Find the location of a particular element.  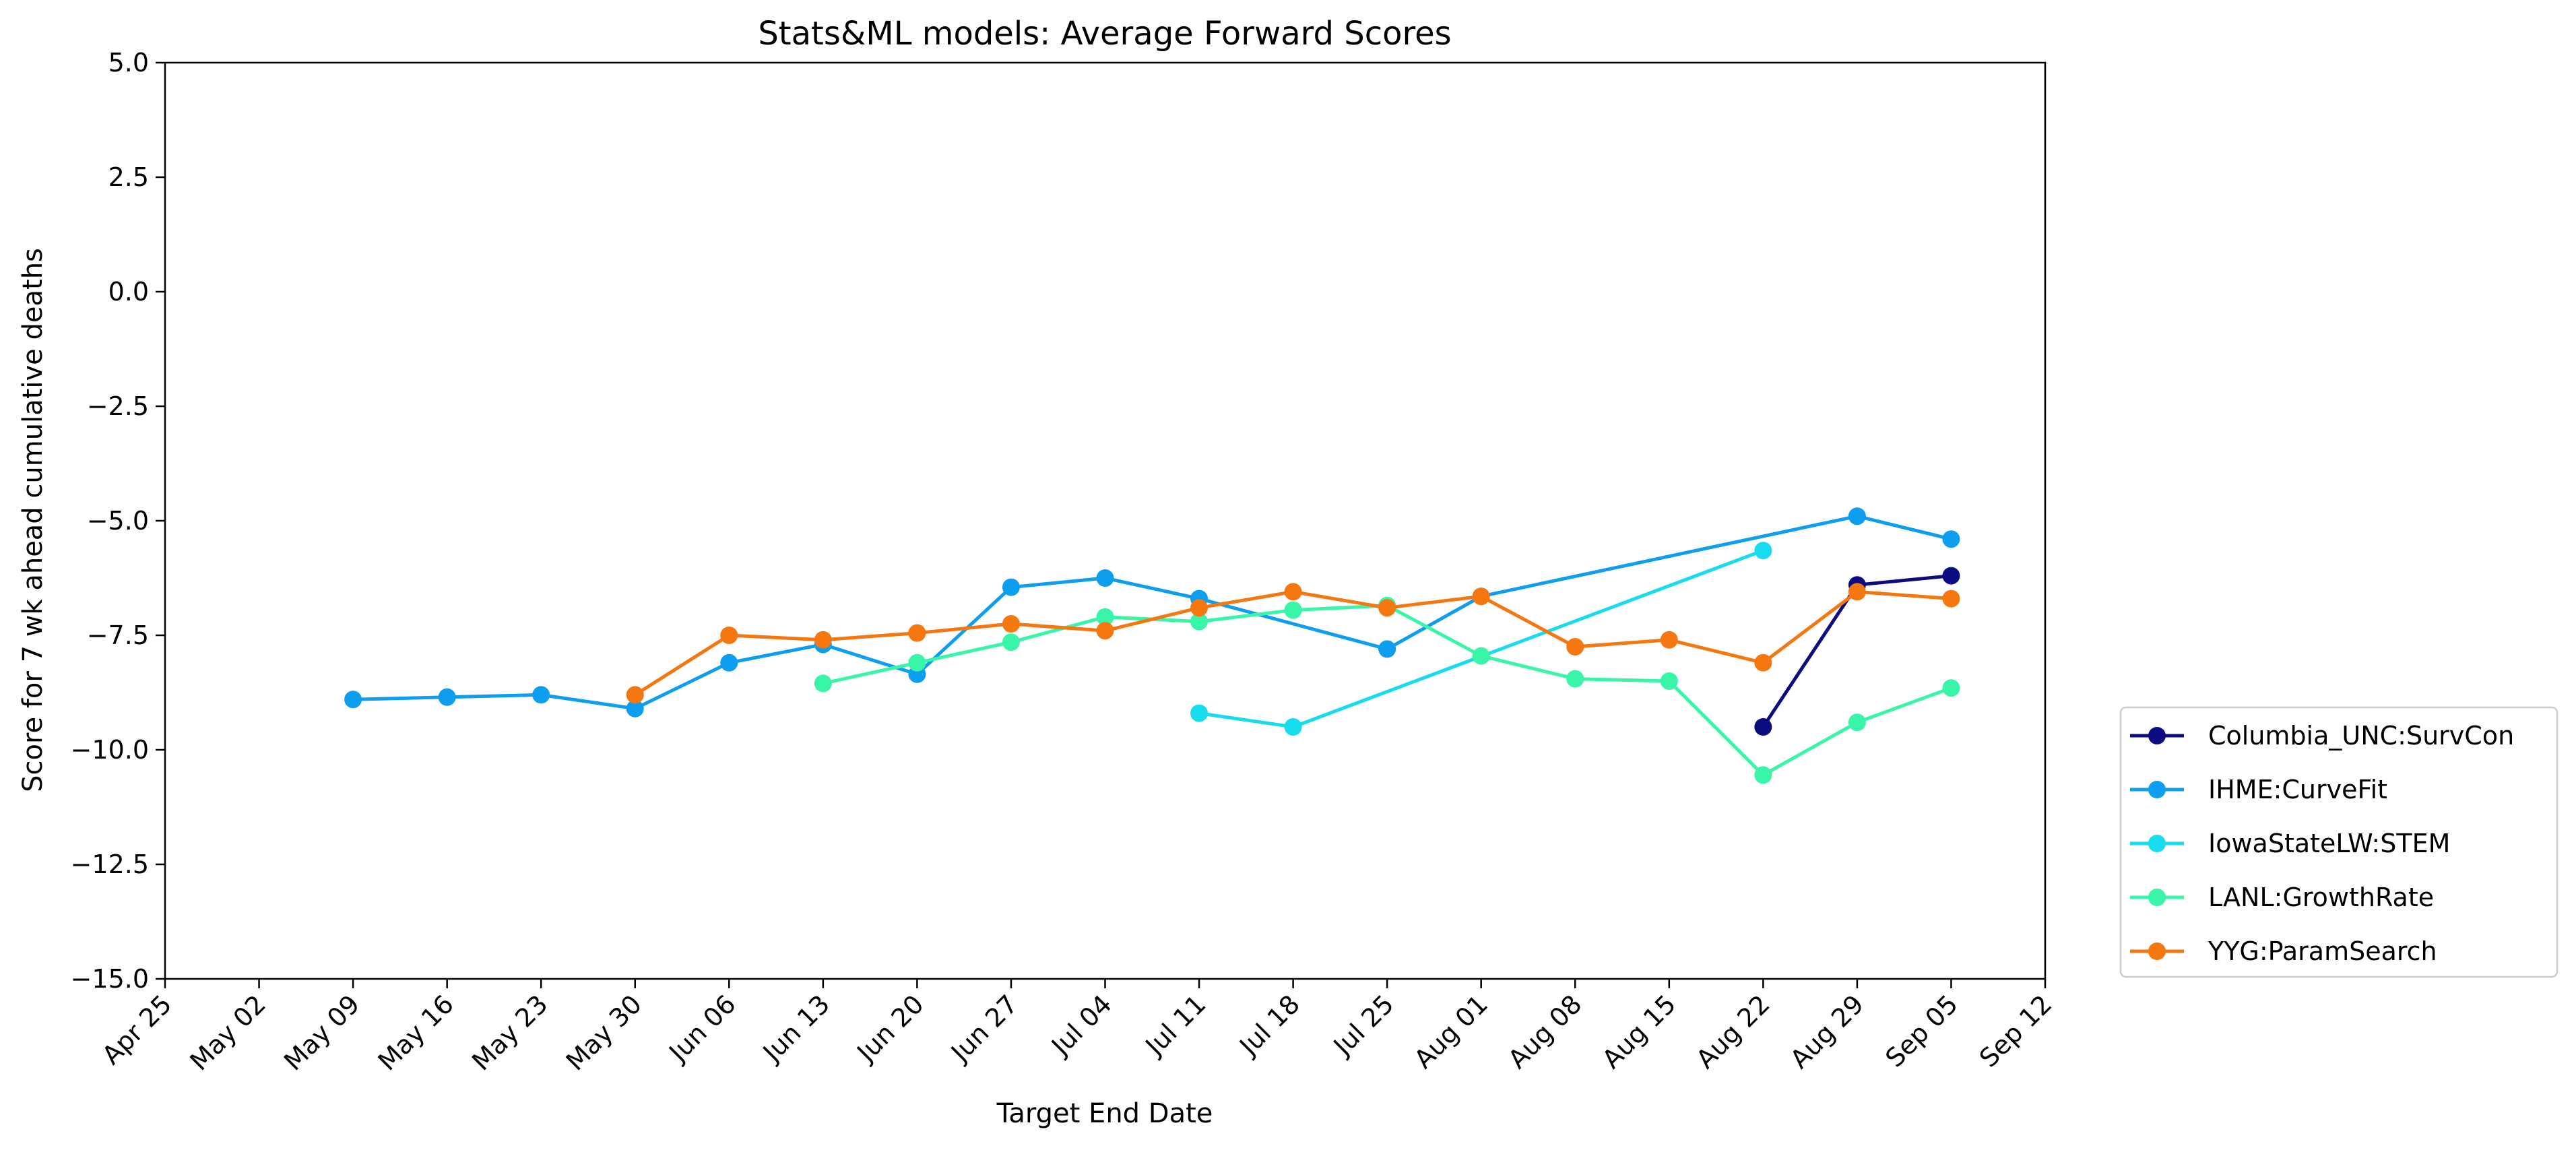

y-tick-label: −10.0 is located at coordinates (110, 750).